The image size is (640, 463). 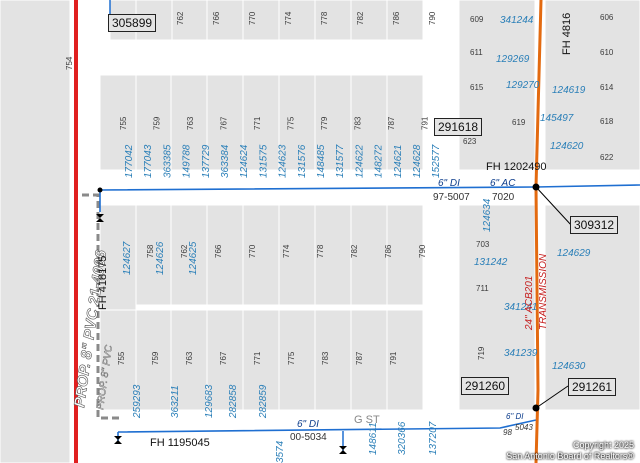 I want to click on tag-box: 305899, so click(x=132, y=23).